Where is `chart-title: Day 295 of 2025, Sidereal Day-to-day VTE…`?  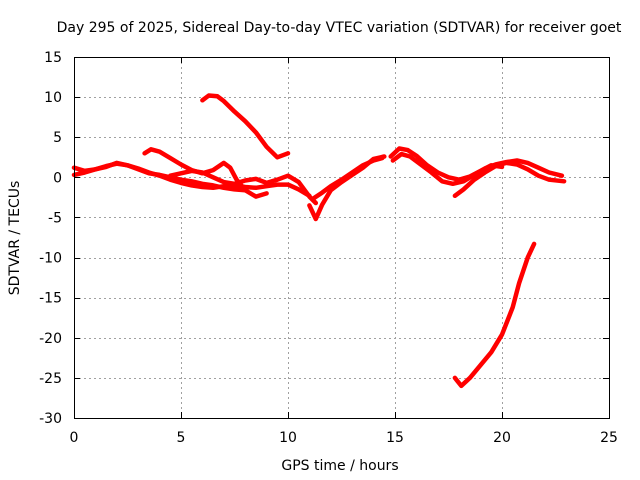 chart-title: Day 295 of 2025, Sidereal Day-to-day VTE… is located at coordinates (339, 28).